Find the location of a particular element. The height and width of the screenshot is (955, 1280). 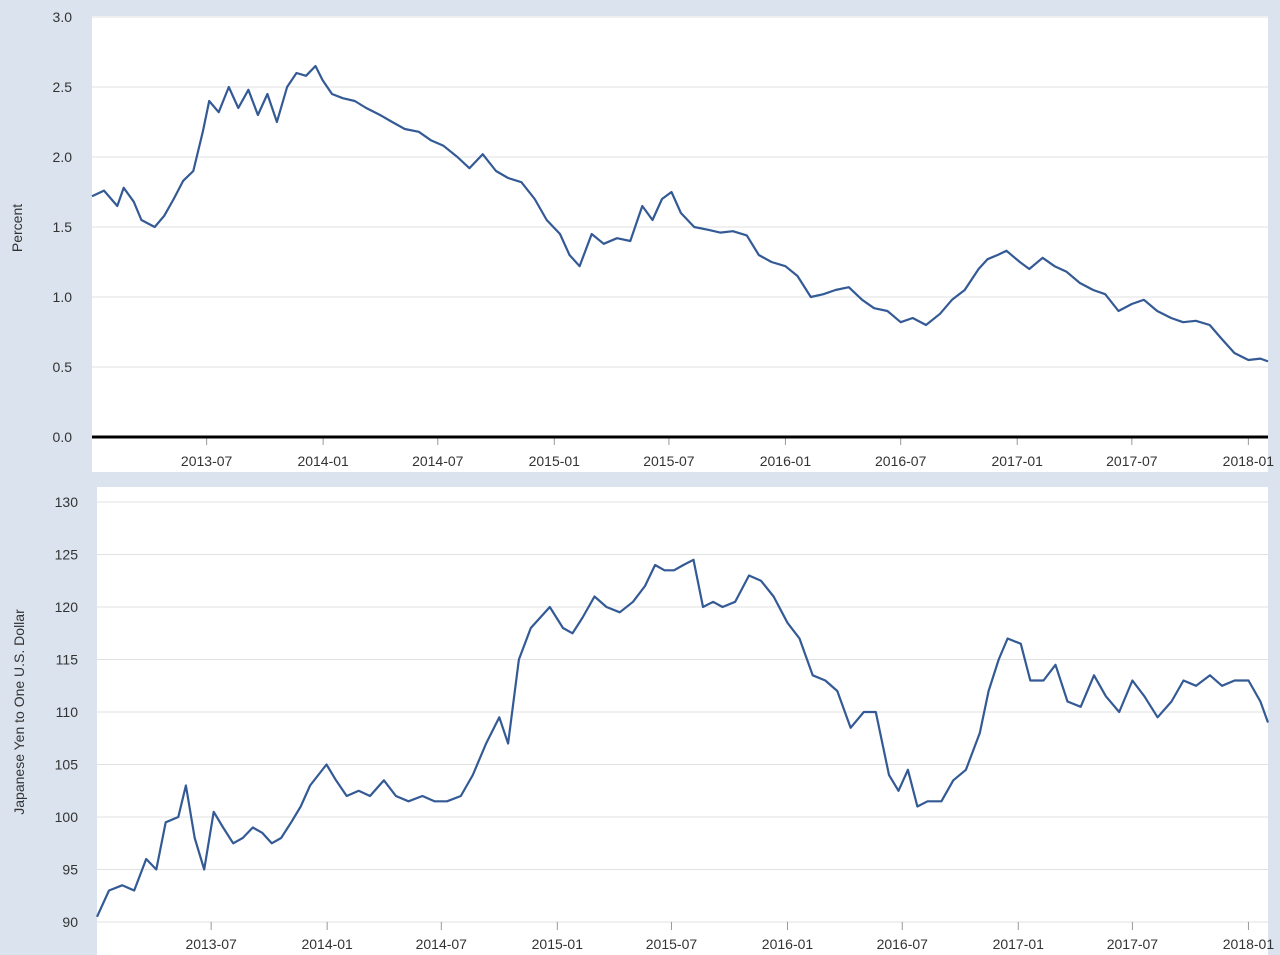

y-tick-label: 115 is located at coordinates (67, 660).